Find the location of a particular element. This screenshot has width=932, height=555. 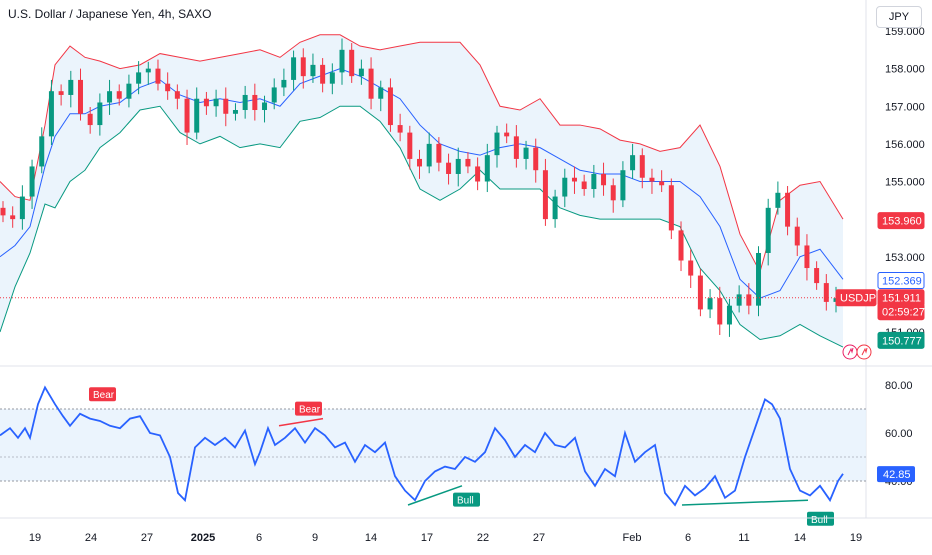

x-tick-label: Feb is located at coordinates (632, 538).